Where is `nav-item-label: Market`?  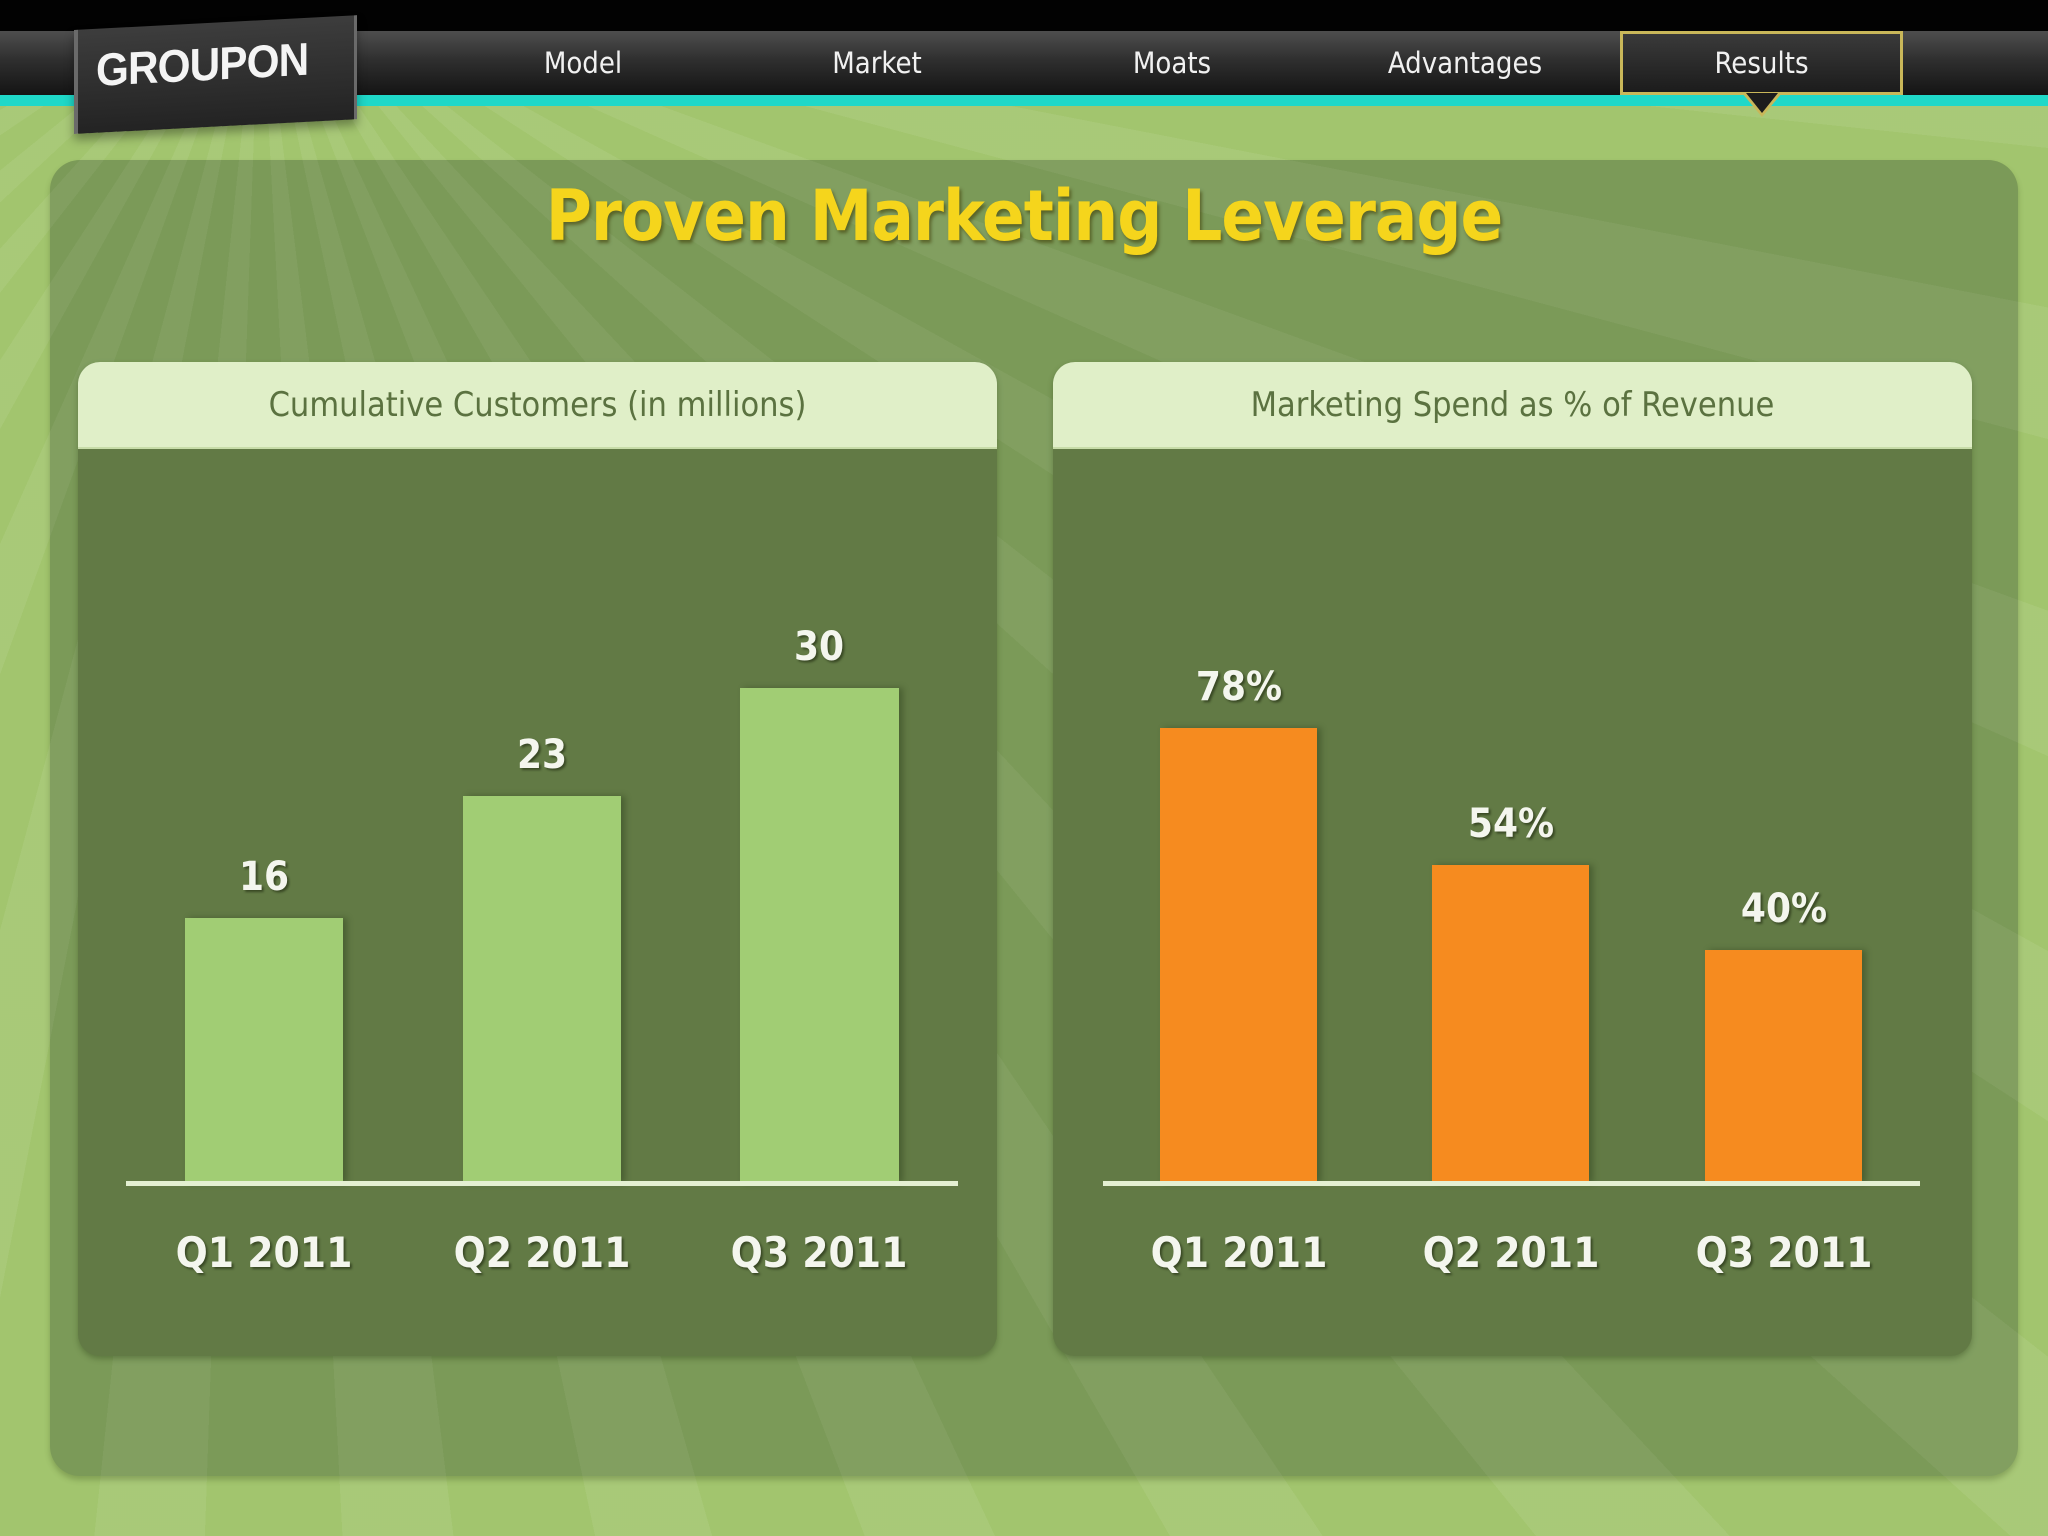
nav-item-label: Market is located at coordinates (877, 63).